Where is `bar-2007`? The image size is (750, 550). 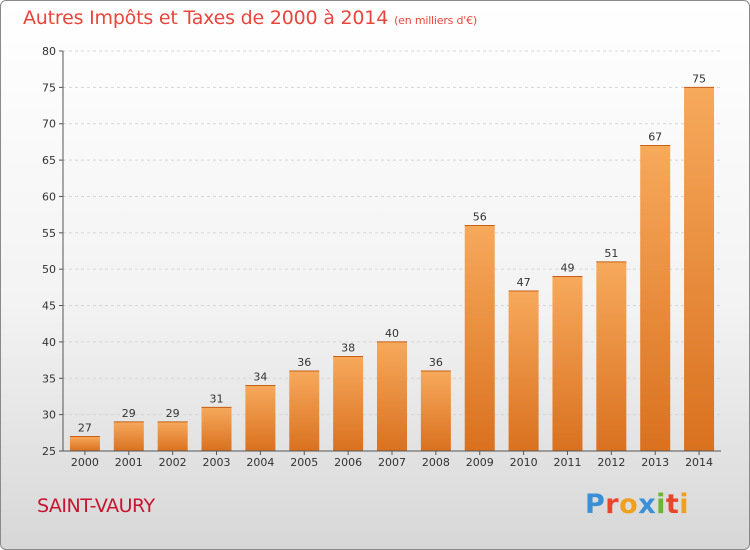 bar-2007 is located at coordinates (392, 396).